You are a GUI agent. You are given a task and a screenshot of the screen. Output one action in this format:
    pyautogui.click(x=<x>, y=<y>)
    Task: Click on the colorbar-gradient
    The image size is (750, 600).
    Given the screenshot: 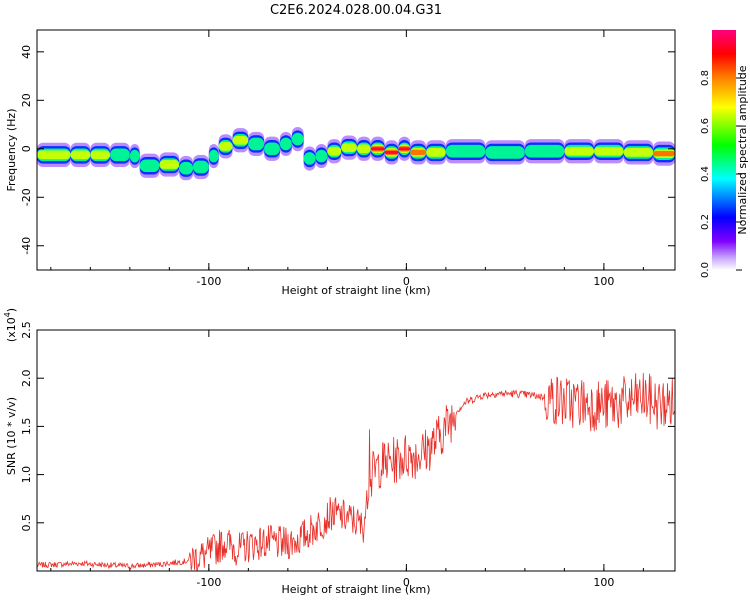 What is the action you would take?
    pyautogui.click(x=724, y=150)
    